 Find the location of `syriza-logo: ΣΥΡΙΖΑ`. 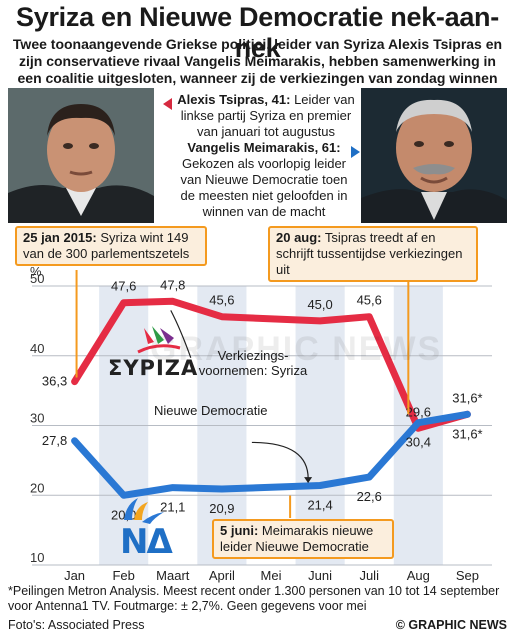

syriza-logo: ΣΥΡΙΖΑ is located at coordinates (148, 352).